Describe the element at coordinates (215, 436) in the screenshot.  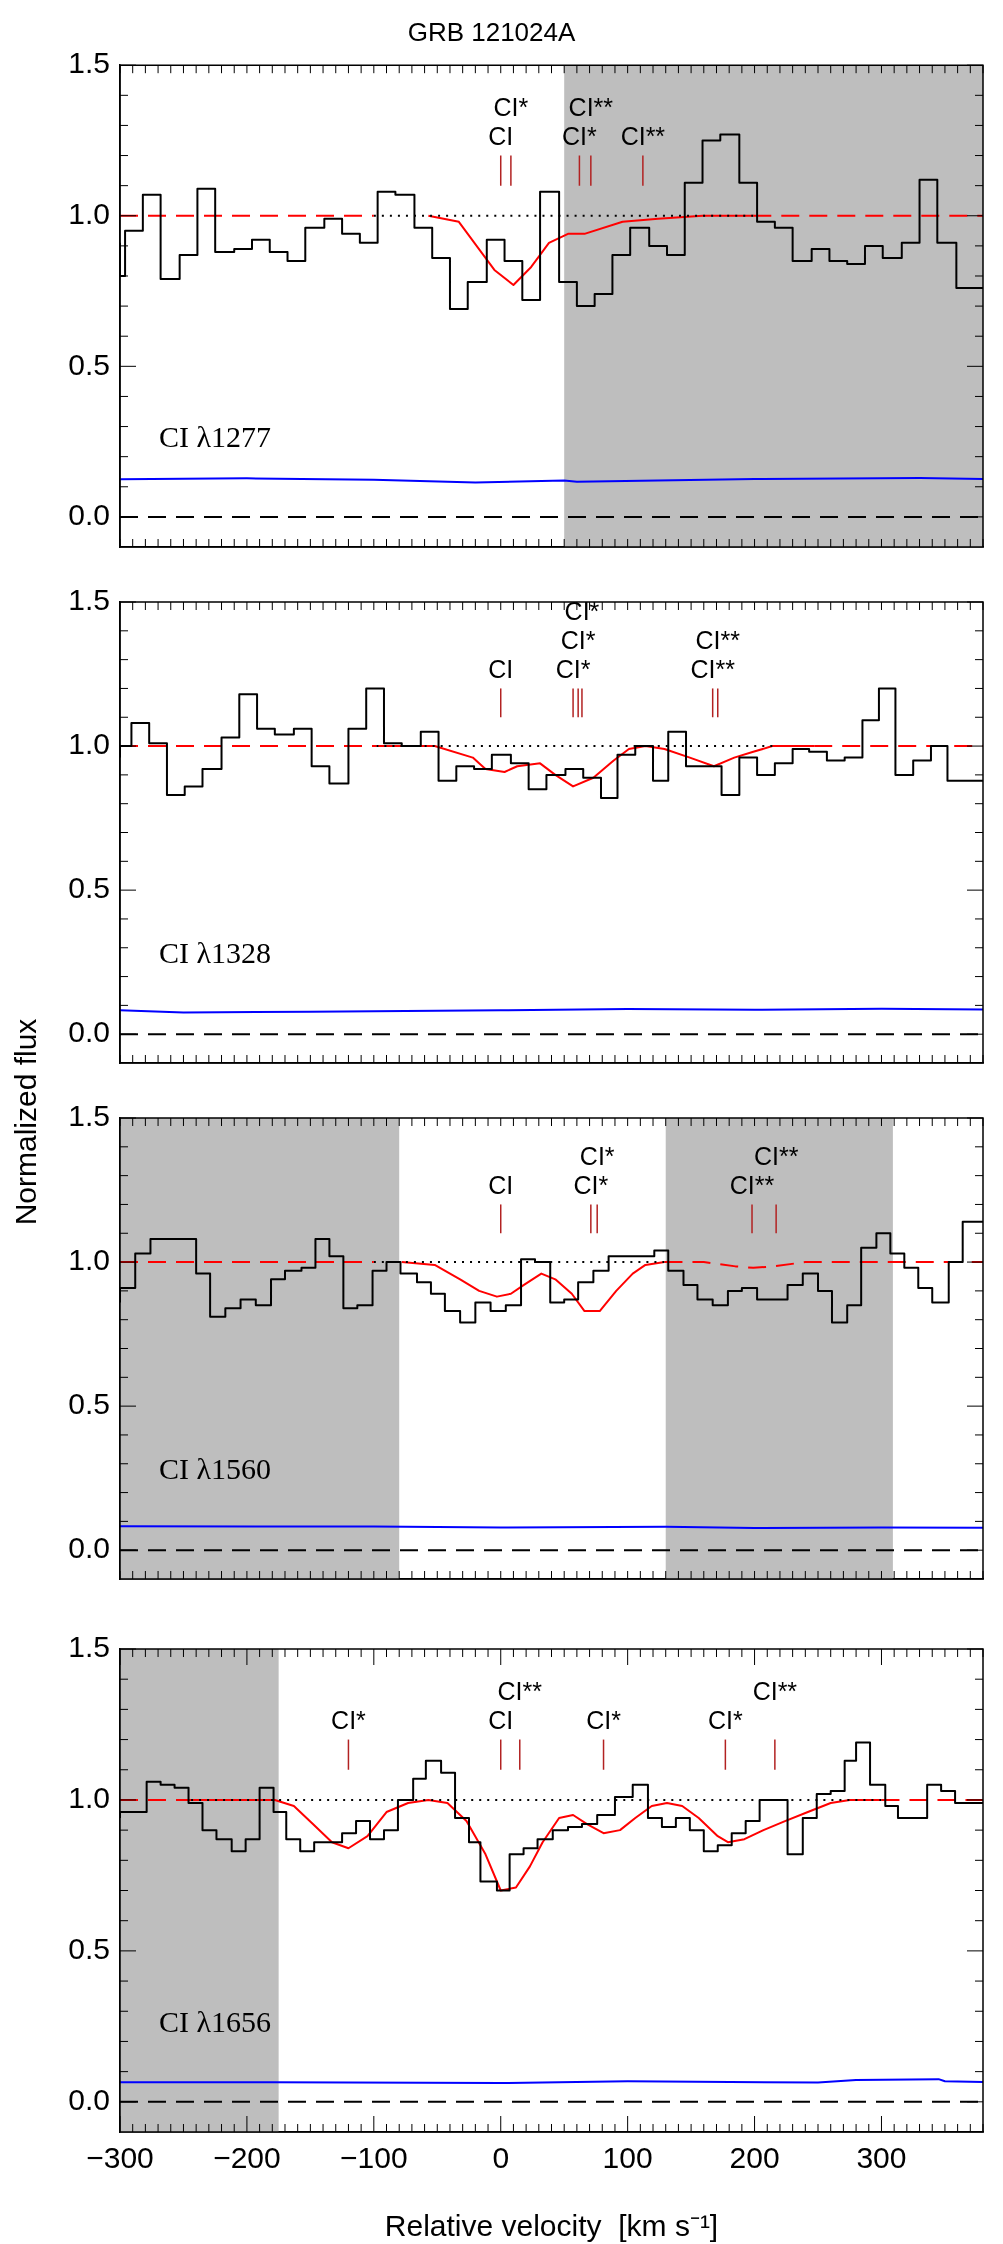
I see `annotation: CI λ1277` at that location.